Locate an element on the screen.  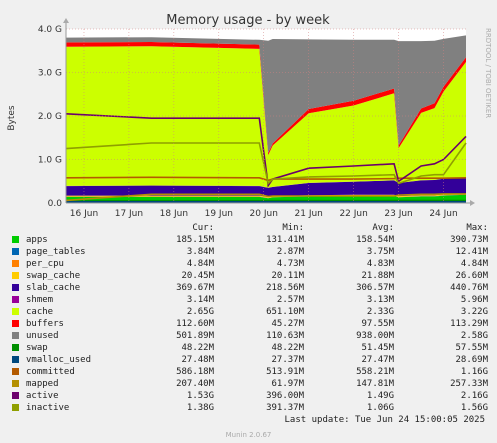
legend-min: 20.11M is located at coordinates (287, 276).